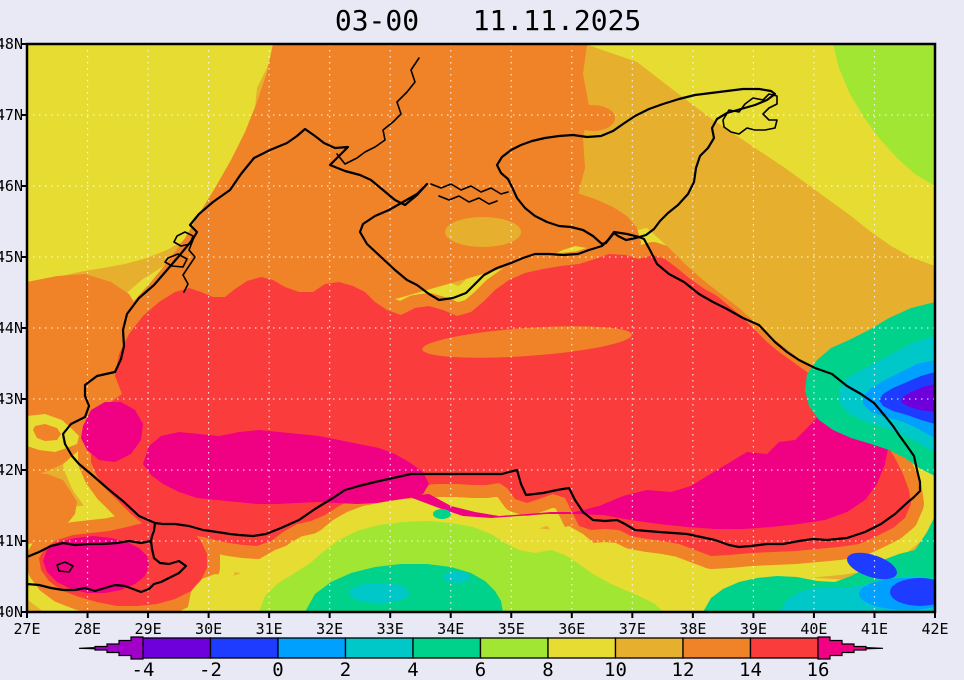  I want to click on colorbar-labels: -4 -2 0 2 4 6 8 10 12 14 16, so click(481, 669).